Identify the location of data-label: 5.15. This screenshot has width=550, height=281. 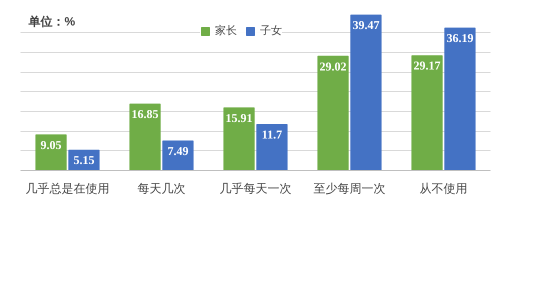
(83, 160).